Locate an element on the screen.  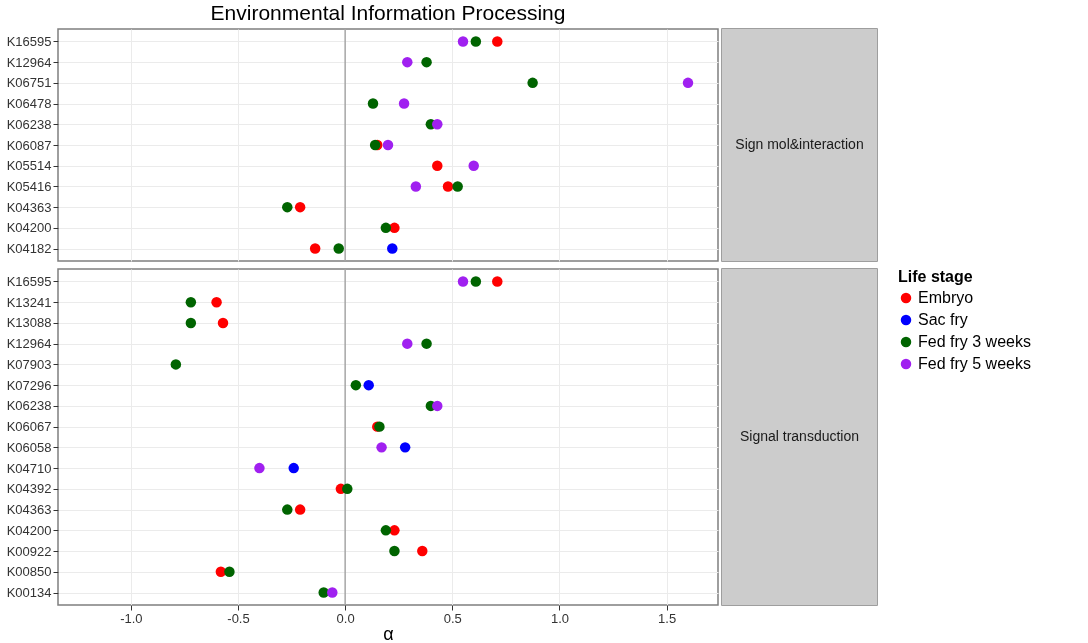
y-tick-label: K00922 is located at coordinates (29, 551).